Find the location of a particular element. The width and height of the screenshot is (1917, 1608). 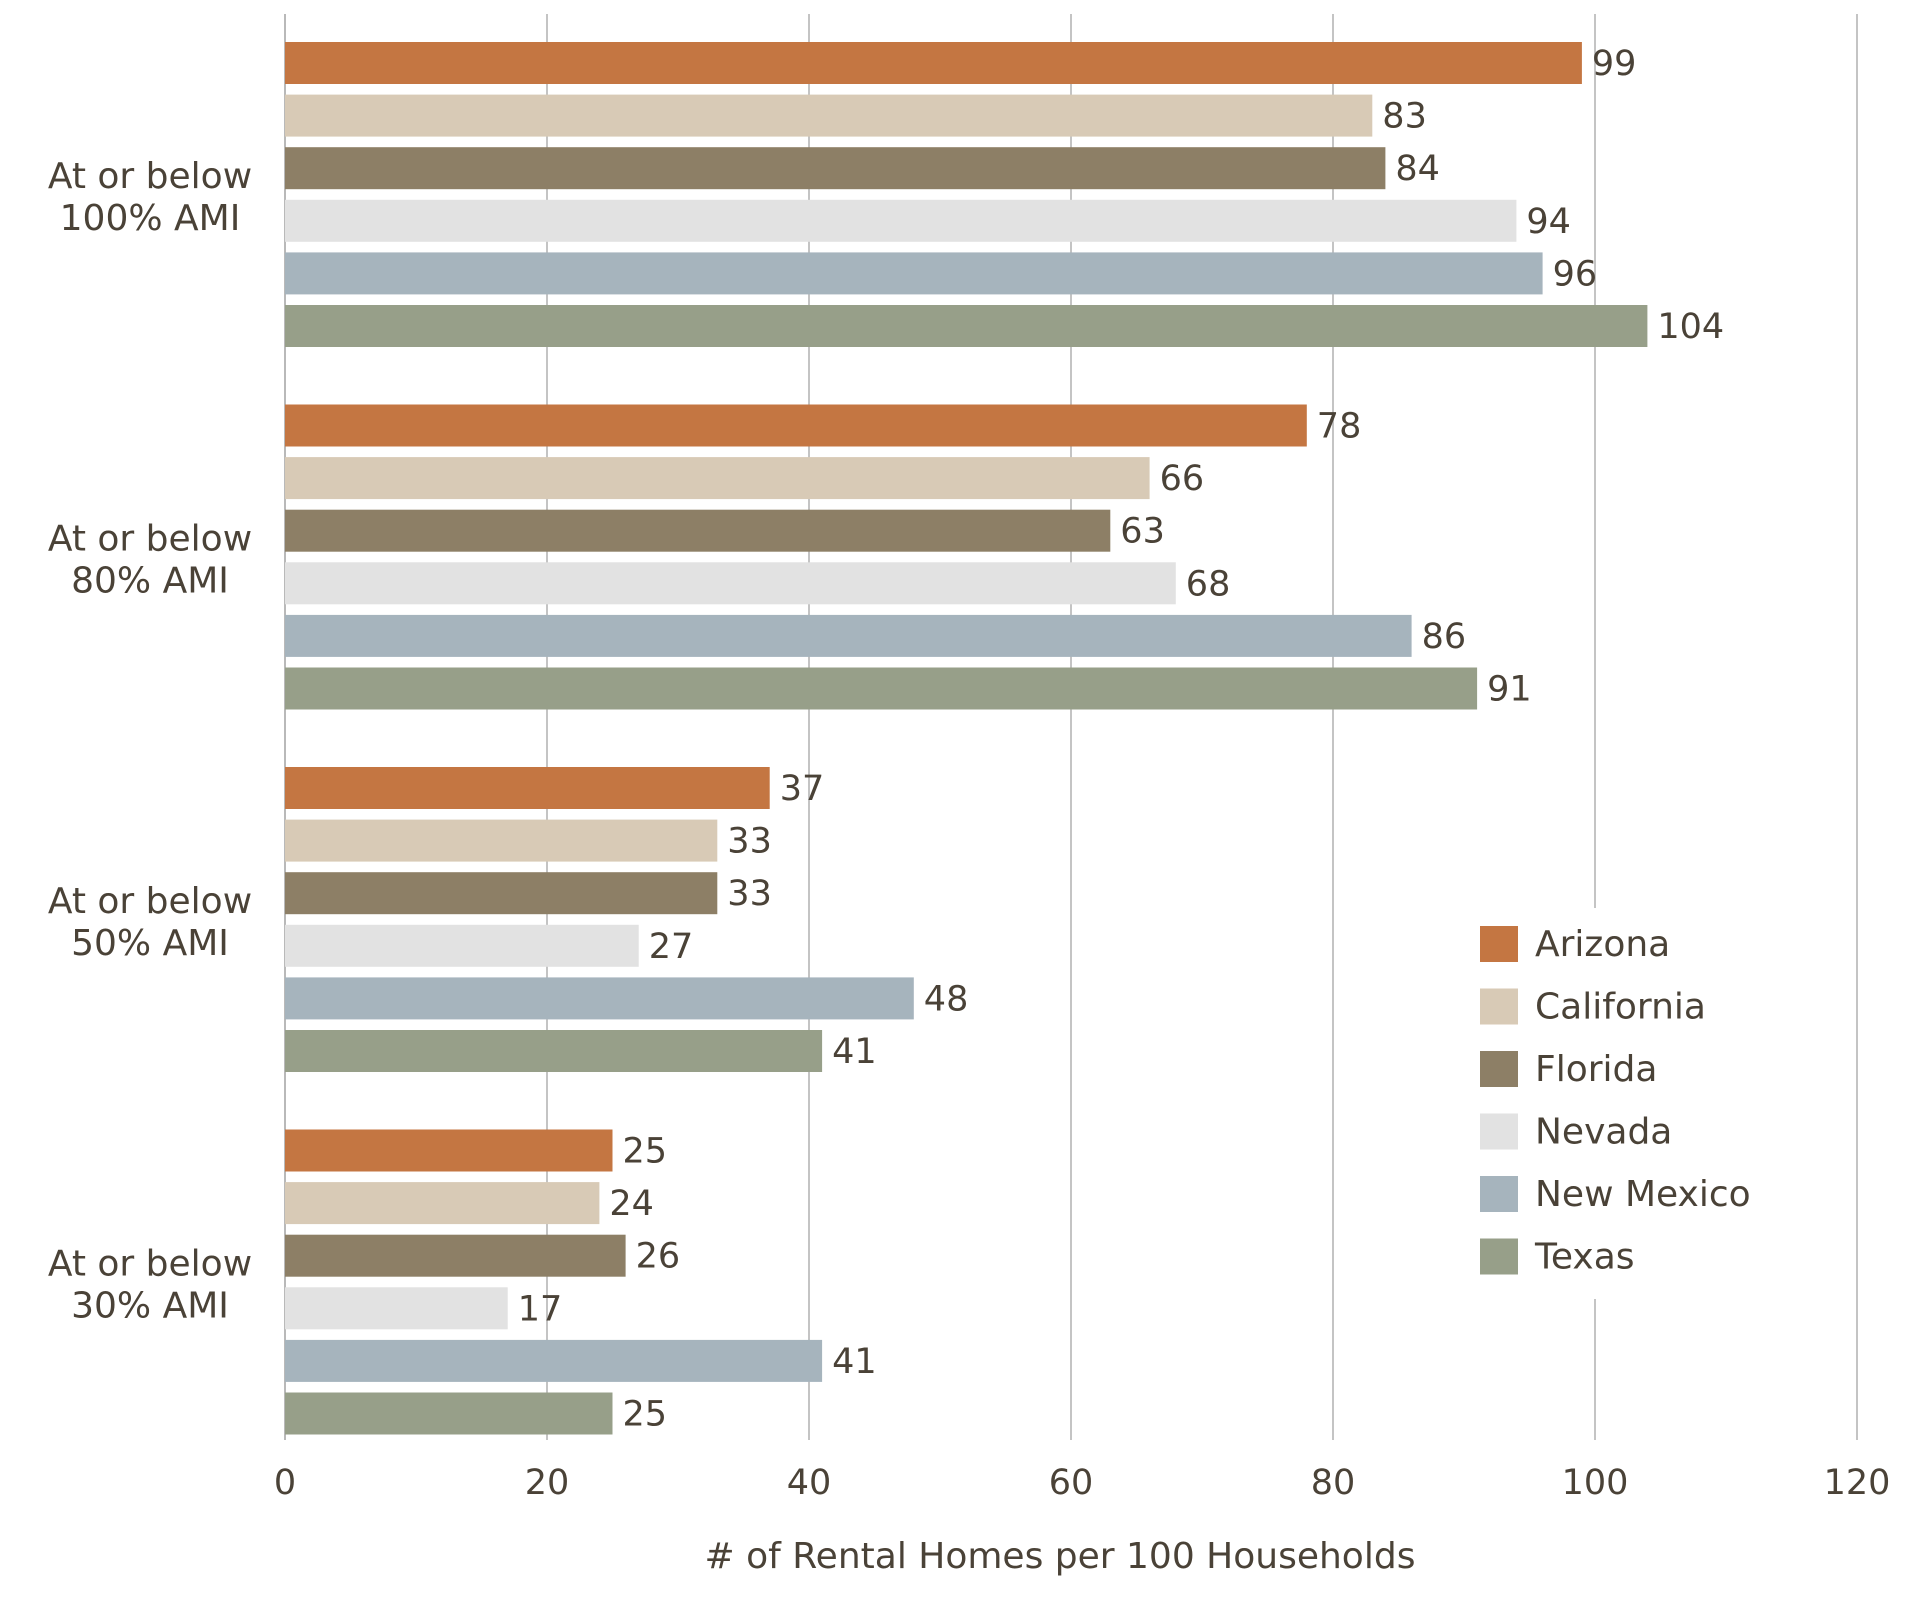

legend-label: Arizona is located at coordinates (1602, 944).